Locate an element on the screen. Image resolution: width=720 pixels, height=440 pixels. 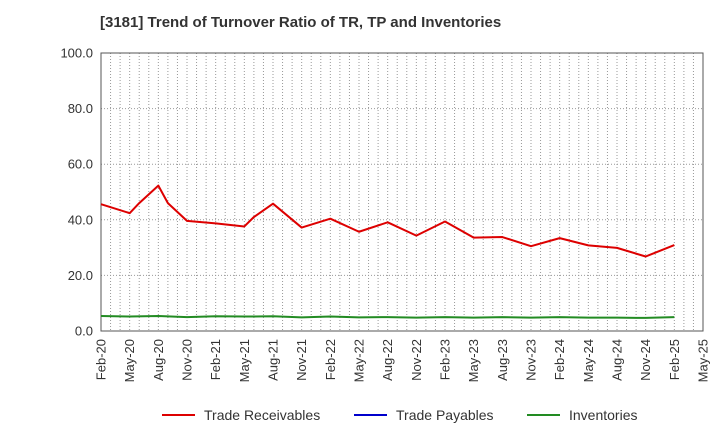
x-tick-label: Feb-23 is located at coordinates (445, 359).